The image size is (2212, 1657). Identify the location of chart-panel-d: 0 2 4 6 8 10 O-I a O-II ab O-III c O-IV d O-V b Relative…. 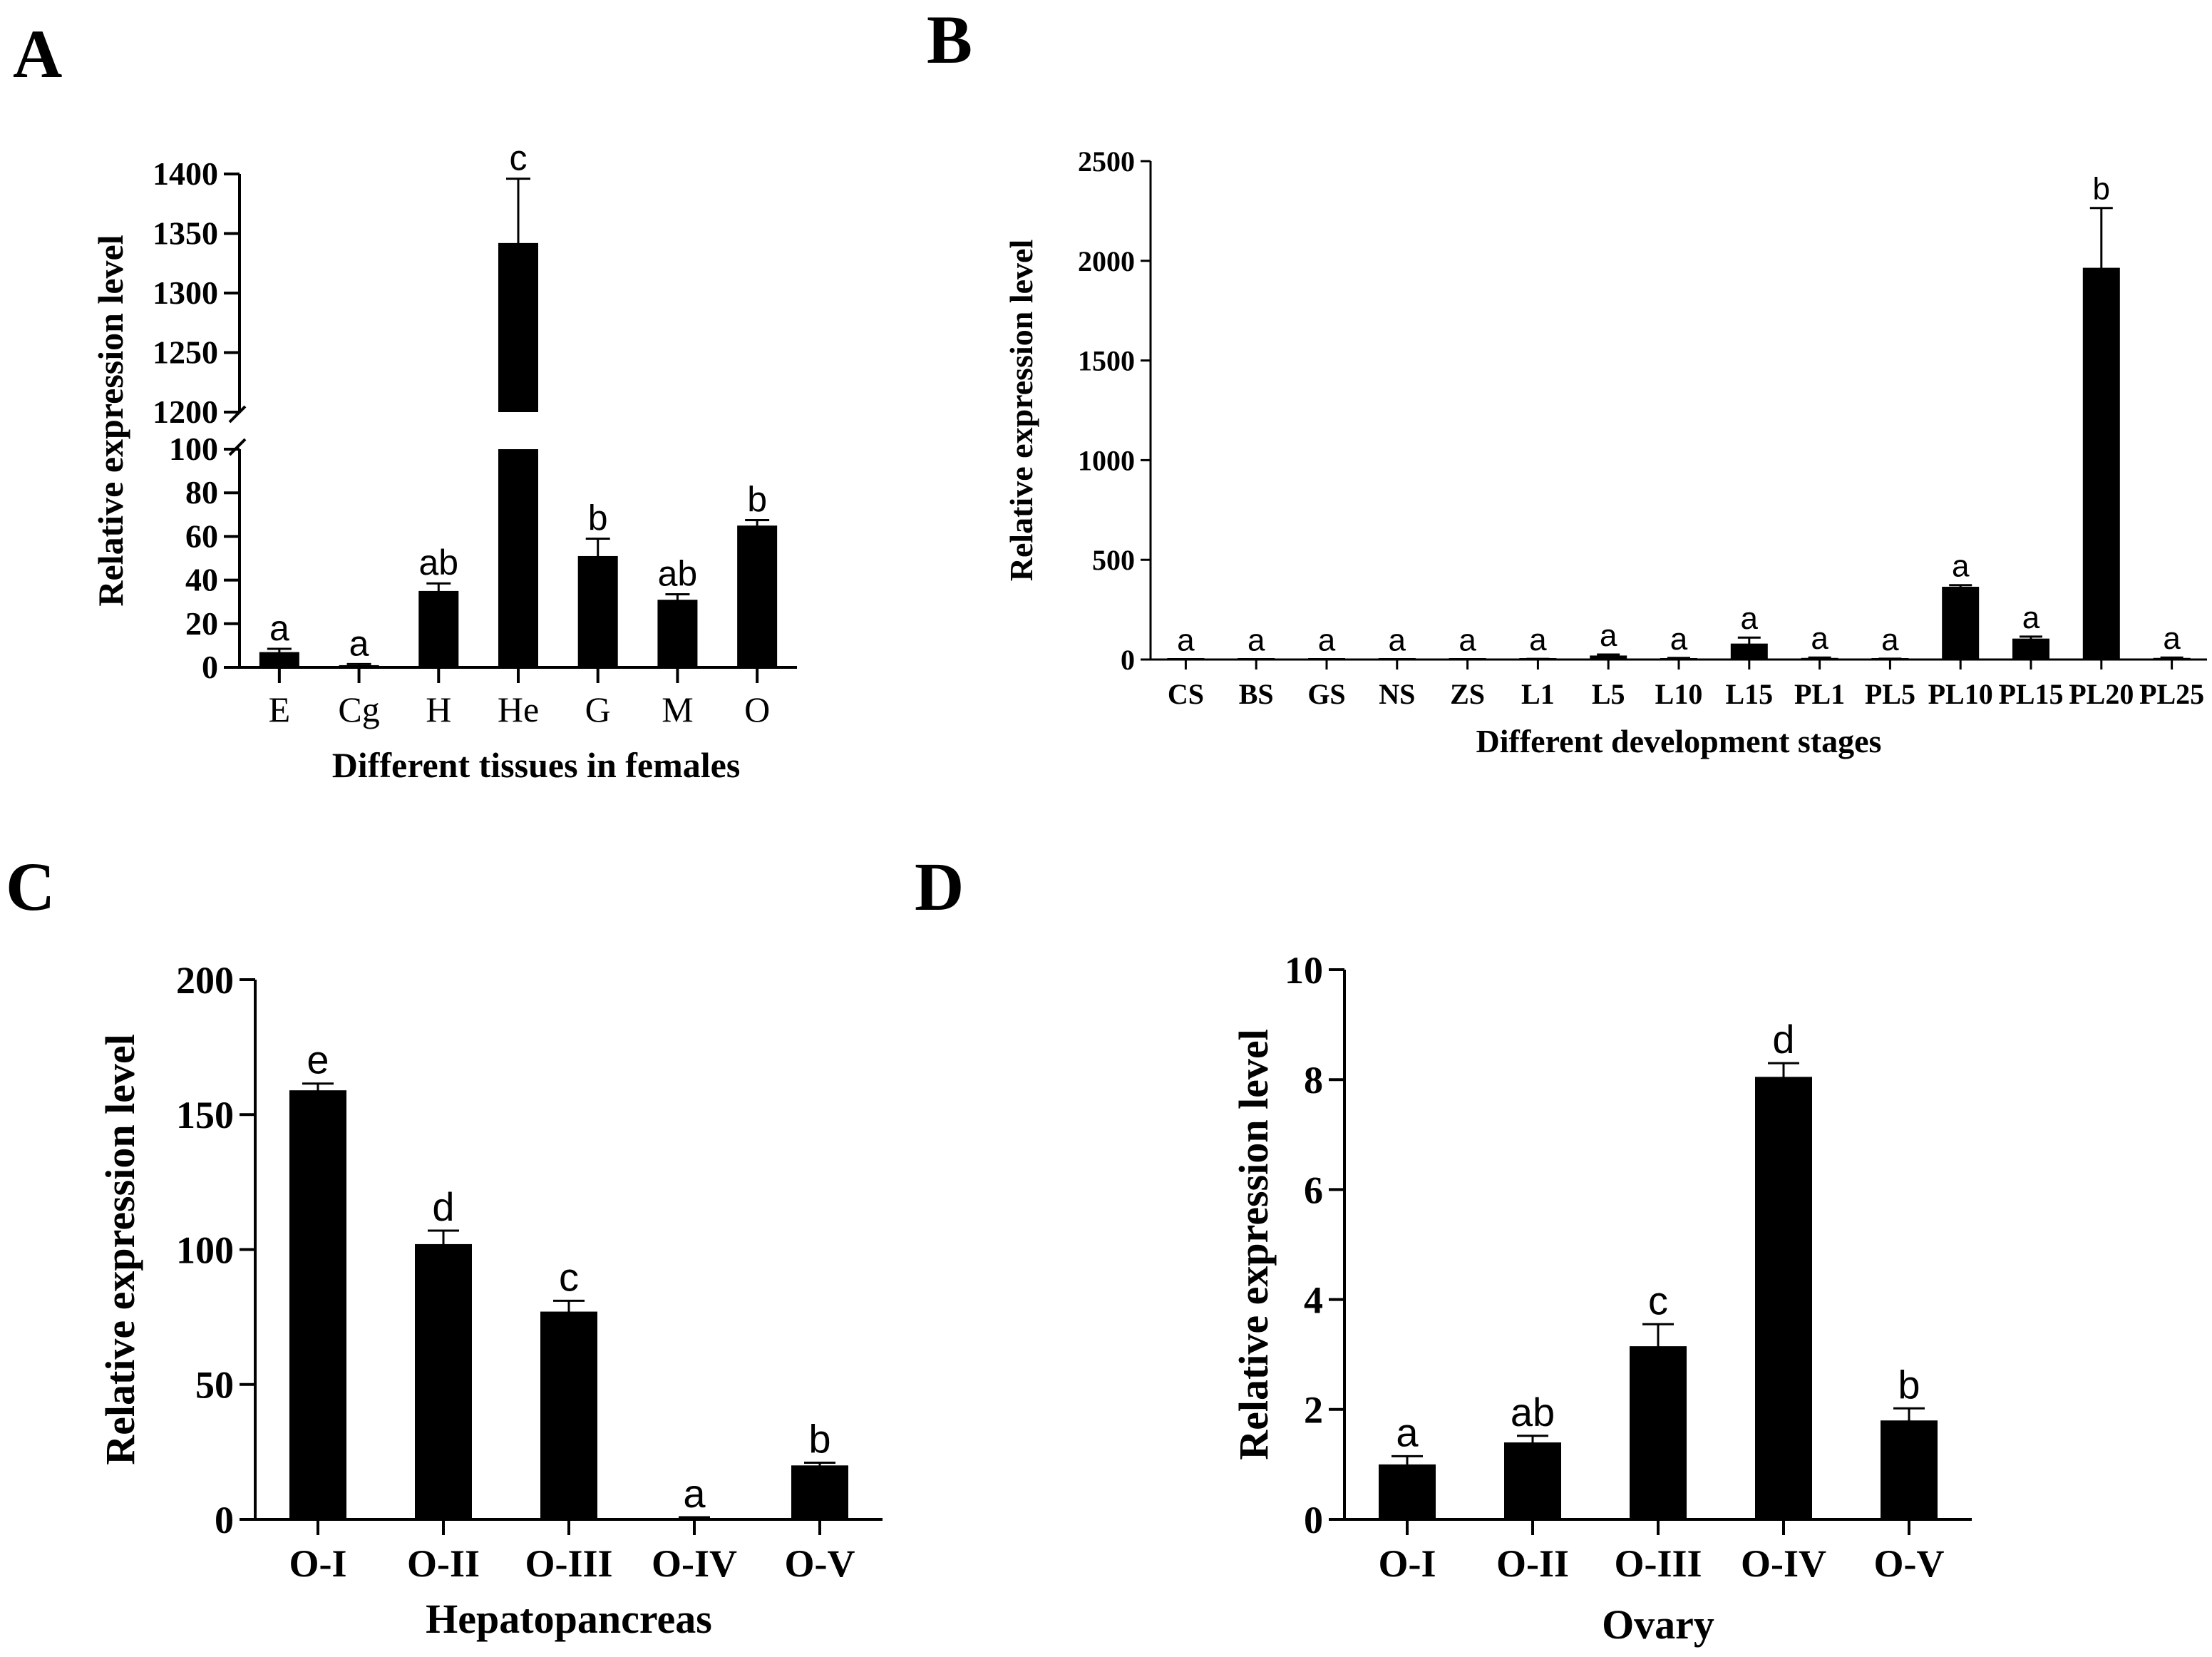
(1601, 1298).